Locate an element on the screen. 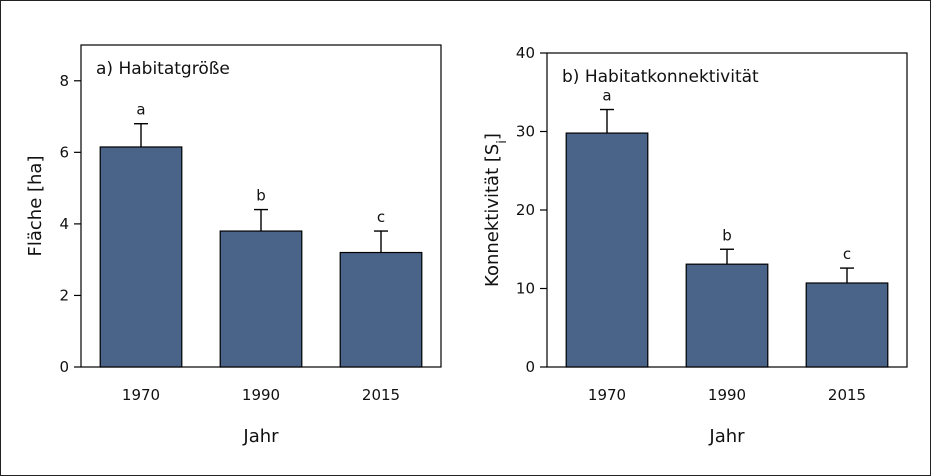  y-tick-label: 30 is located at coordinates (525, 132).